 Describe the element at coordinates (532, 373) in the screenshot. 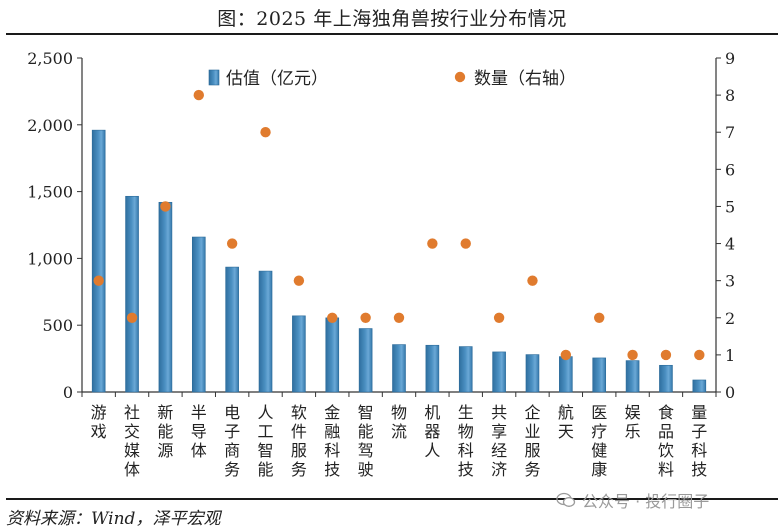

I see `bar-企业服务` at that location.